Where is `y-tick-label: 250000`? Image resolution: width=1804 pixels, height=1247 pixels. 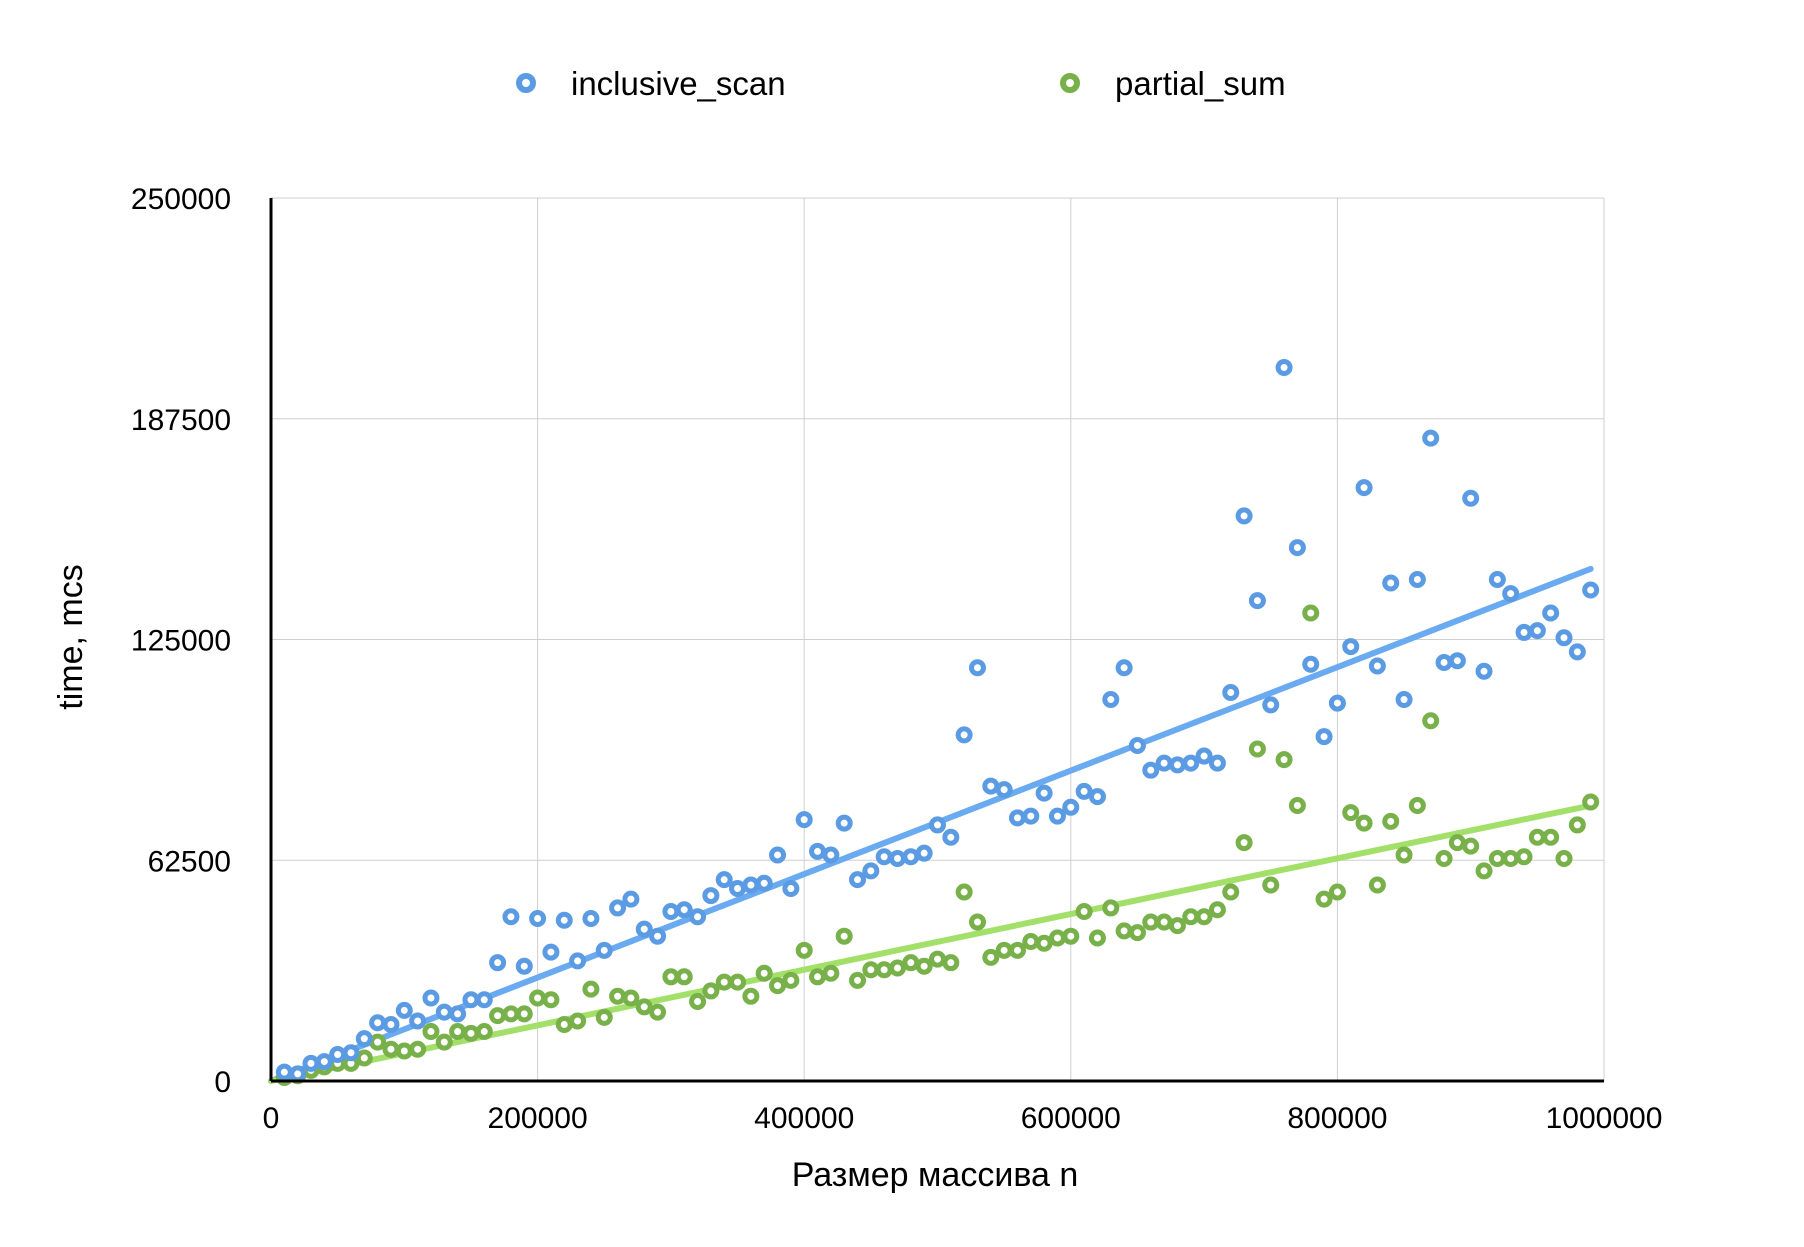
y-tick-label: 250000 is located at coordinates (181, 199).